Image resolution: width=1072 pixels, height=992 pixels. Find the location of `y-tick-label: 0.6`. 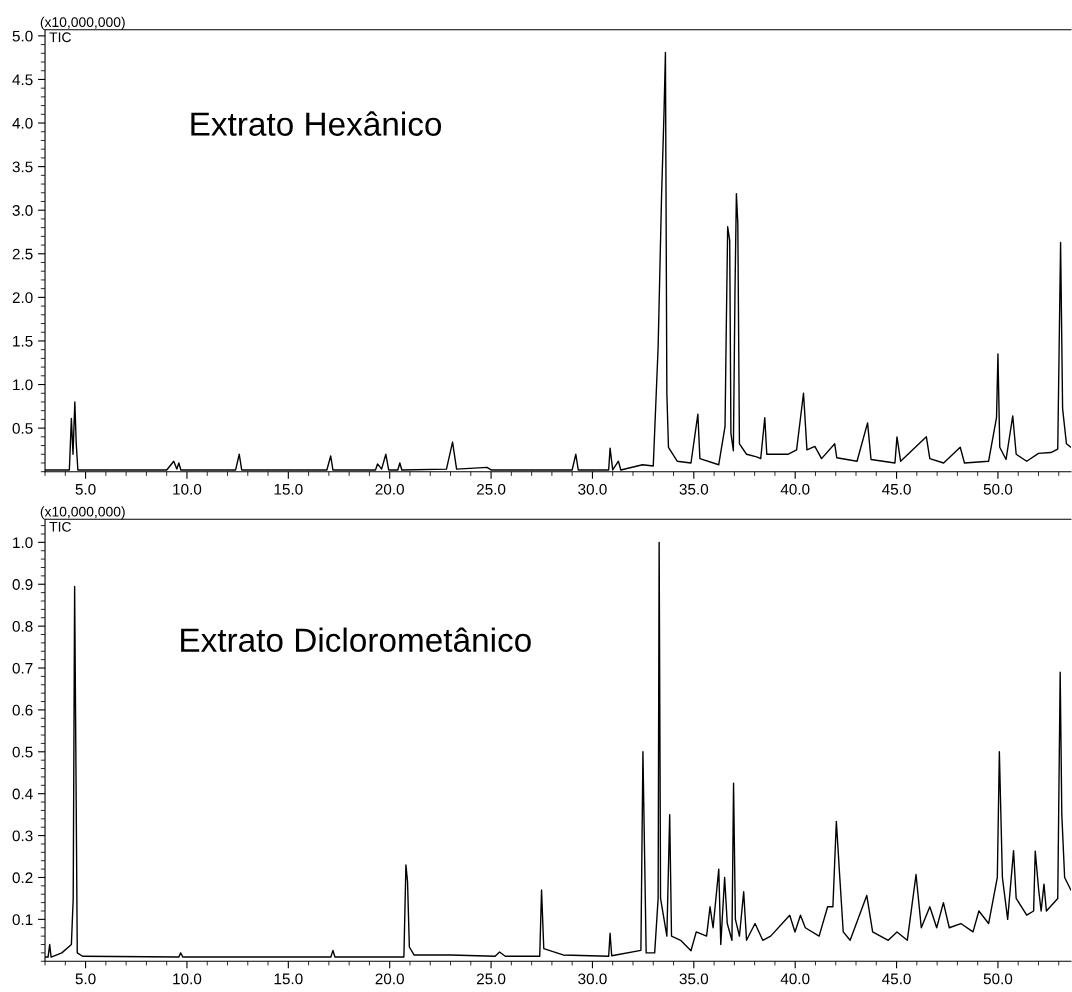

y-tick-label: 0.6 is located at coordinates (22, 710).